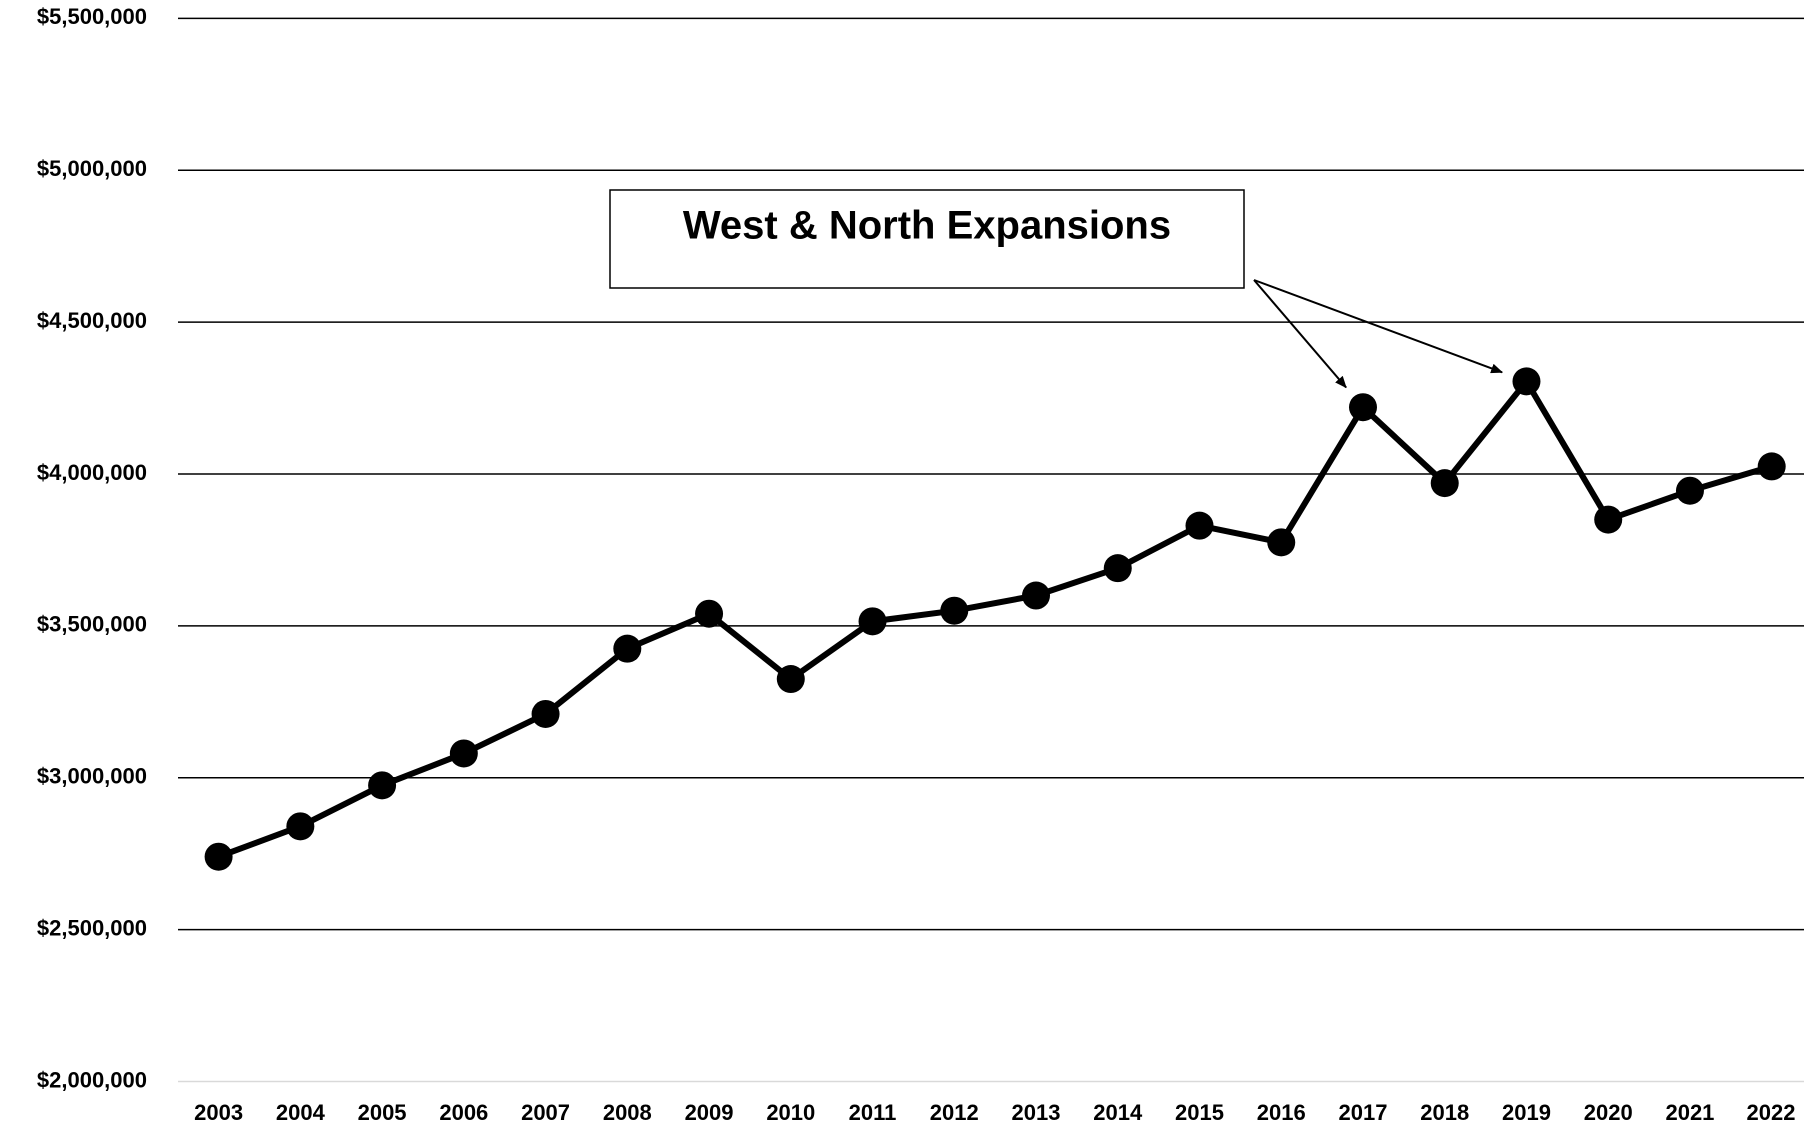  Describe the element at coordinates (1689, 1112) in the screenshot. I see `x-tick-label: 2021` at that location.